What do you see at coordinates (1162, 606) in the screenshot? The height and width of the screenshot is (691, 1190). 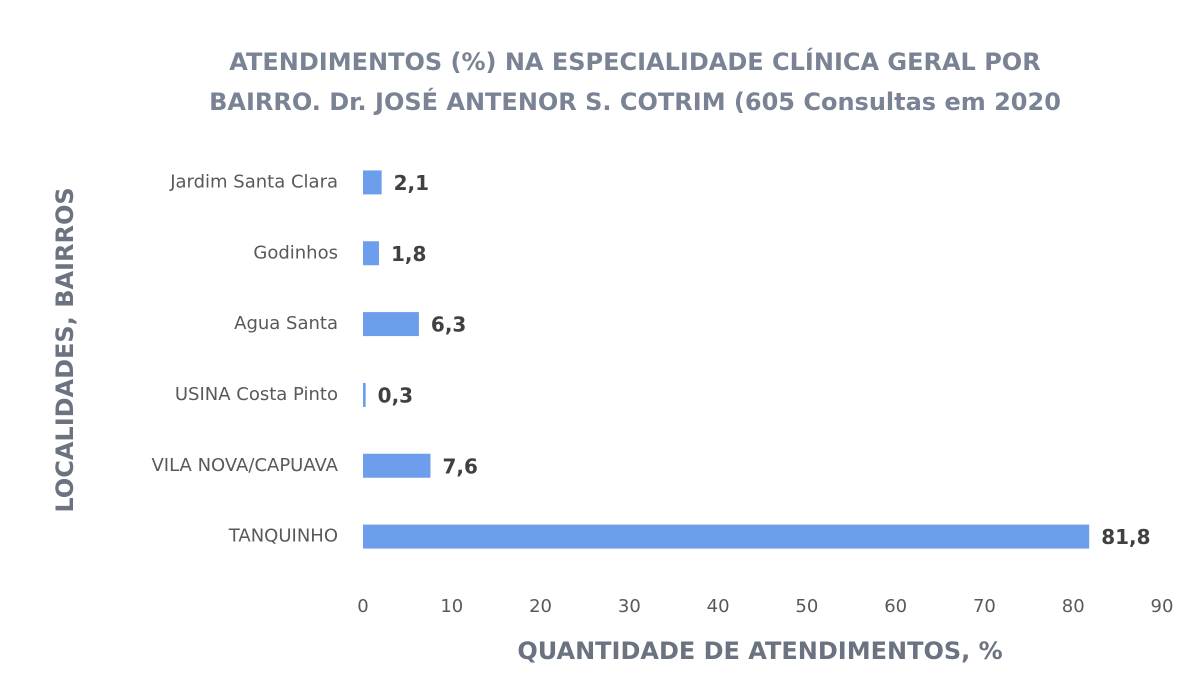 I see `x-tick-label: 90` at bounding box center [1162, 606].